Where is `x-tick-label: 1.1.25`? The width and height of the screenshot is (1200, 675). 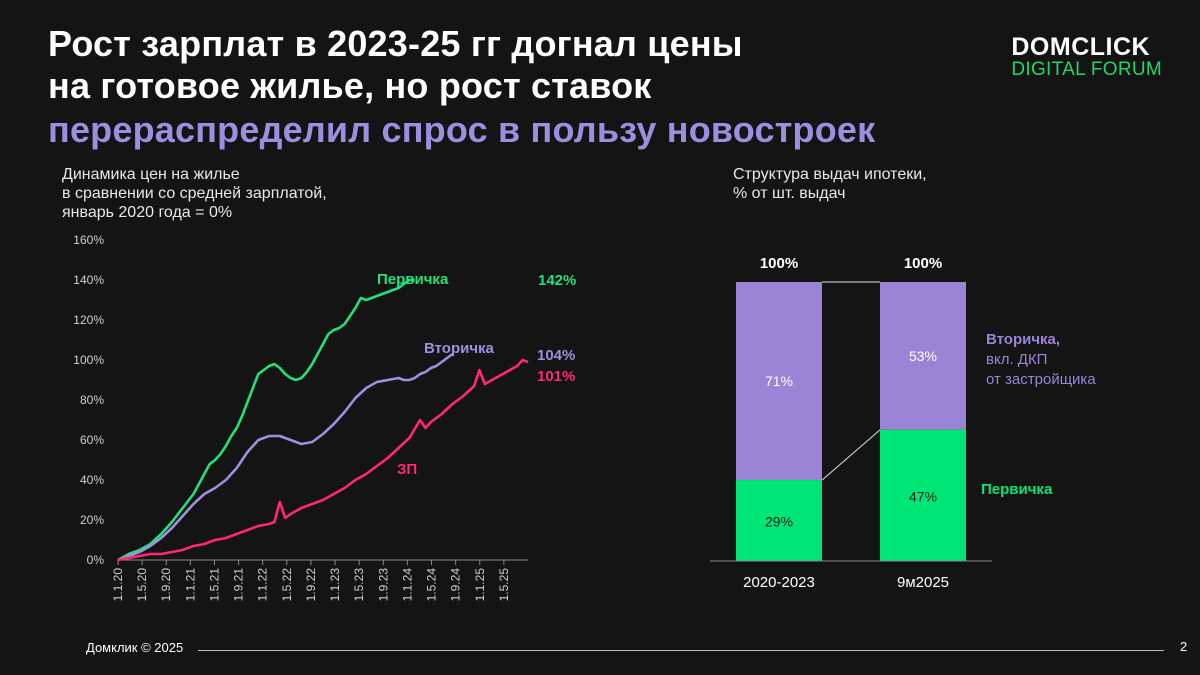
x-tick-label: 1.1.25 is located at coordinates (480, 585).